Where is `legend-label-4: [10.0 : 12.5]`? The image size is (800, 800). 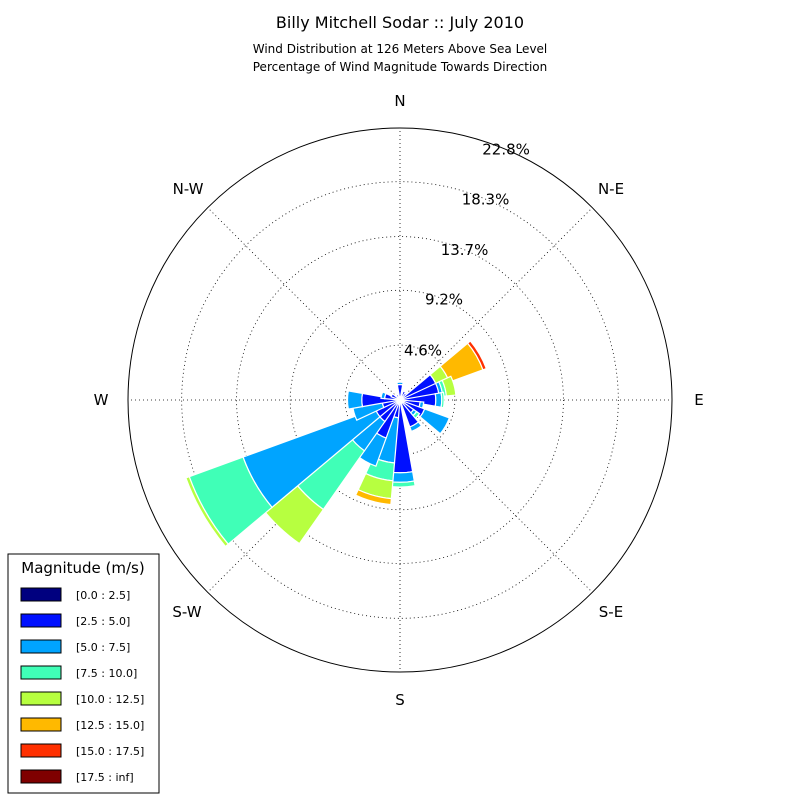 legend-label-4: [10.0 : 12.5] is located at coordinates (110, 699).